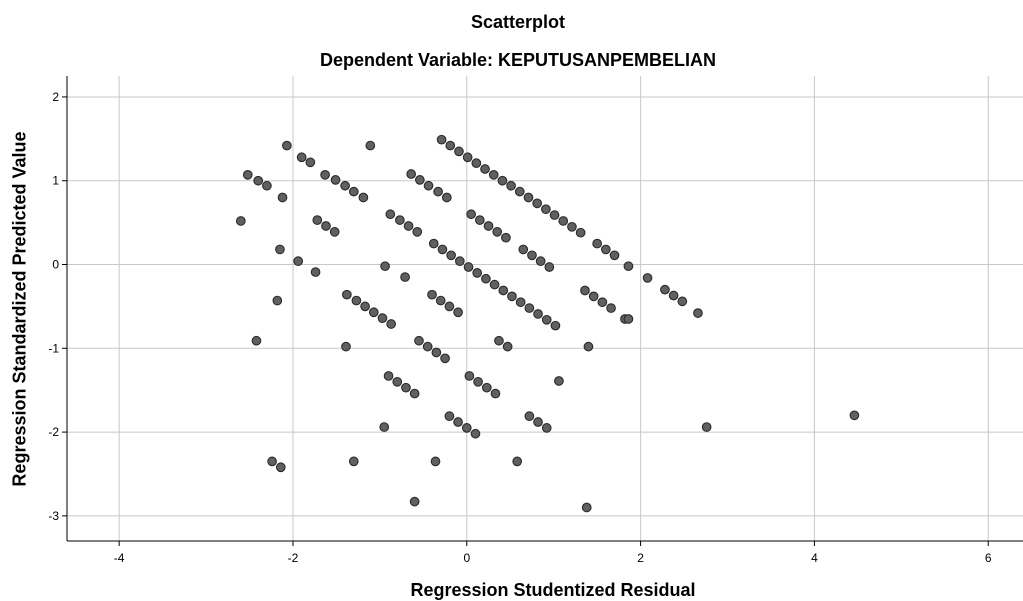 The height and width of the screenshot is (601, 1023). I want to click on y-tick-label: 0, so click(55, 265).